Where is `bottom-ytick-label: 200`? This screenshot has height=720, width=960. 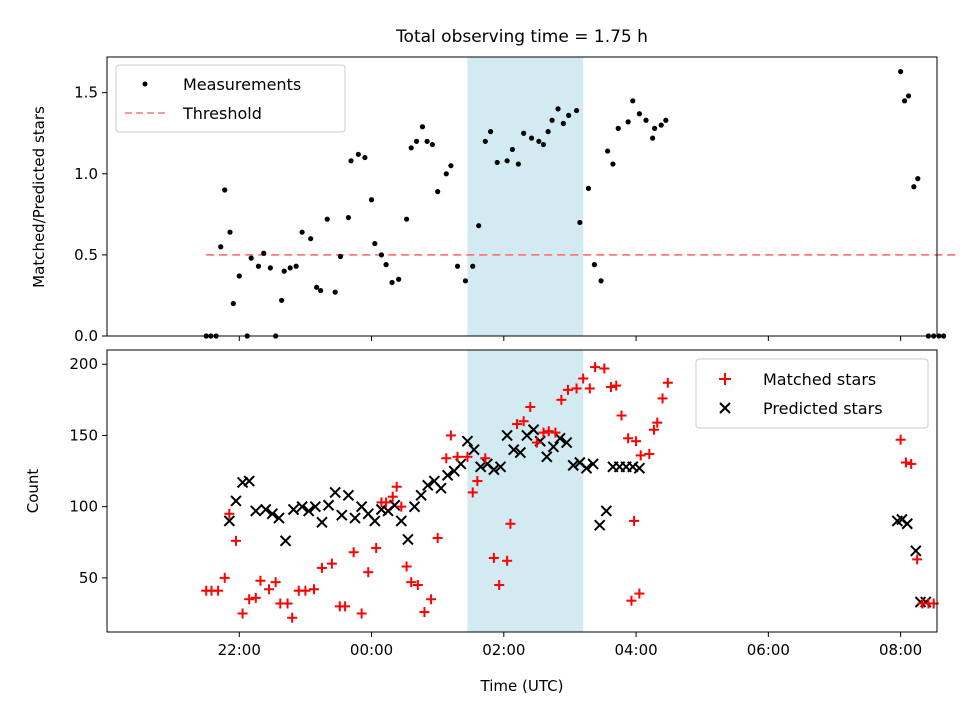 bottom-ytick-label: 200 is located at coordinates (83, 364).